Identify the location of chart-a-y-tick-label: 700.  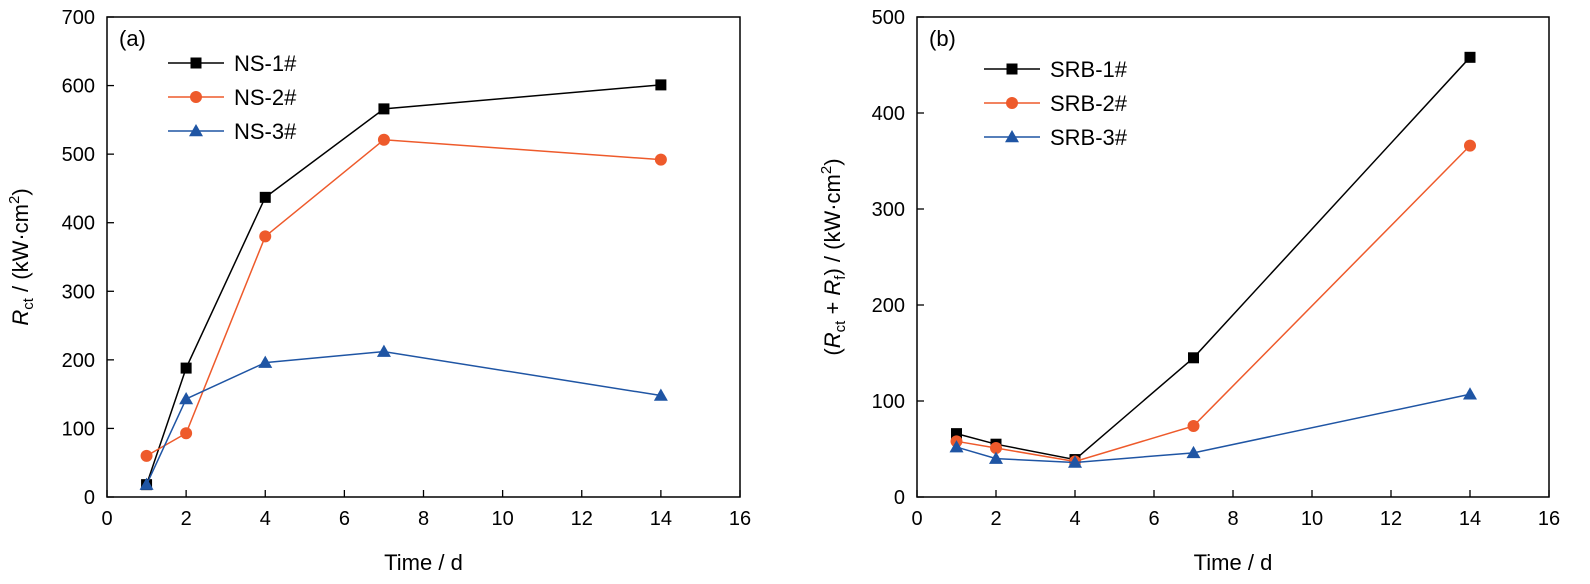
(78, 18).